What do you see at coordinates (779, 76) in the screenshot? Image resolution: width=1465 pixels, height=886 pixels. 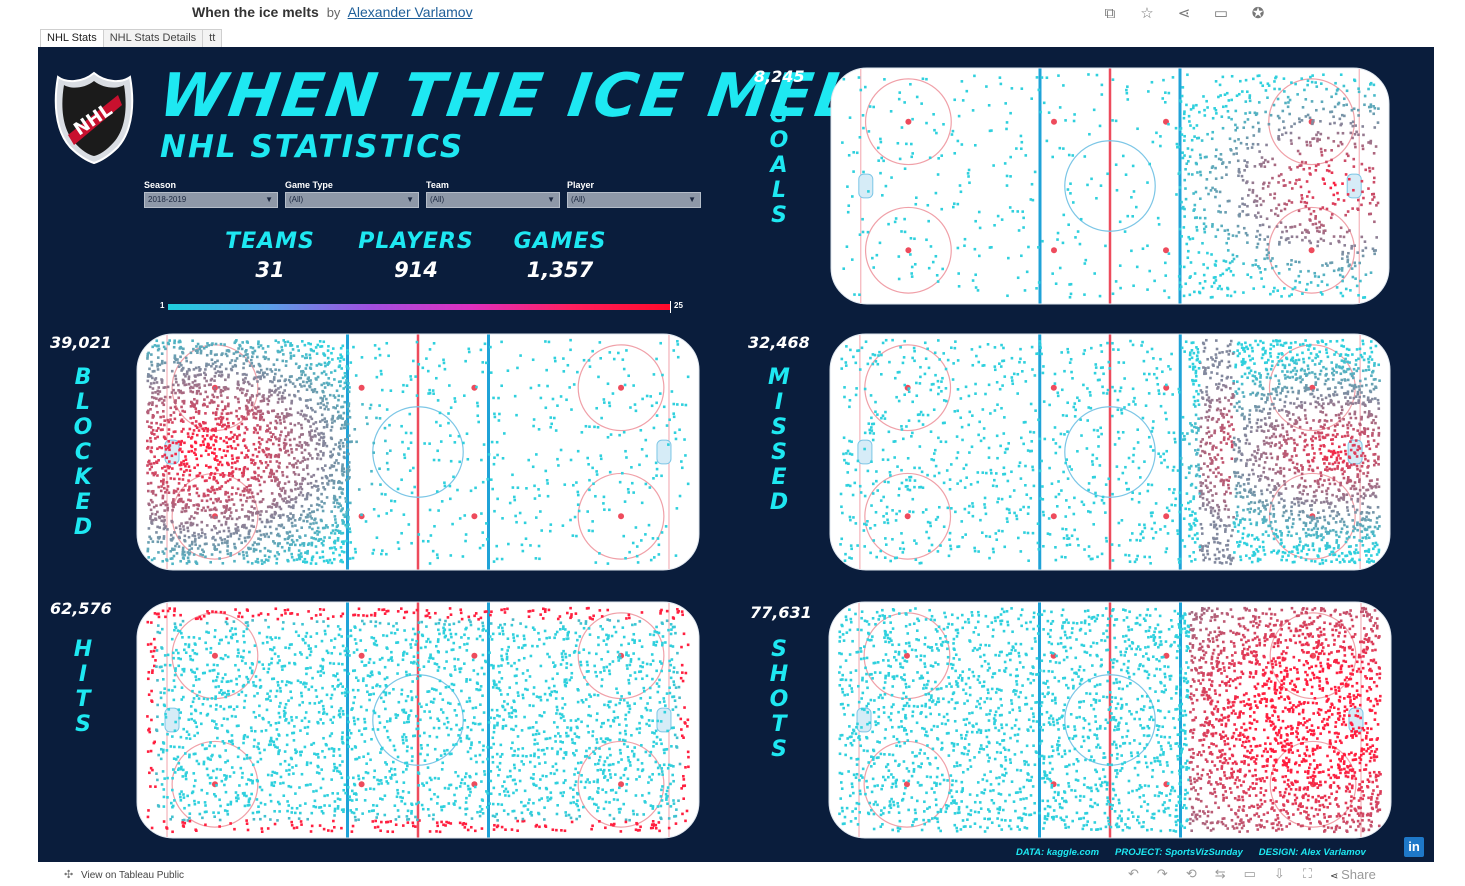 I see `goals-count: 8,245` at bounding box center [779, 76].